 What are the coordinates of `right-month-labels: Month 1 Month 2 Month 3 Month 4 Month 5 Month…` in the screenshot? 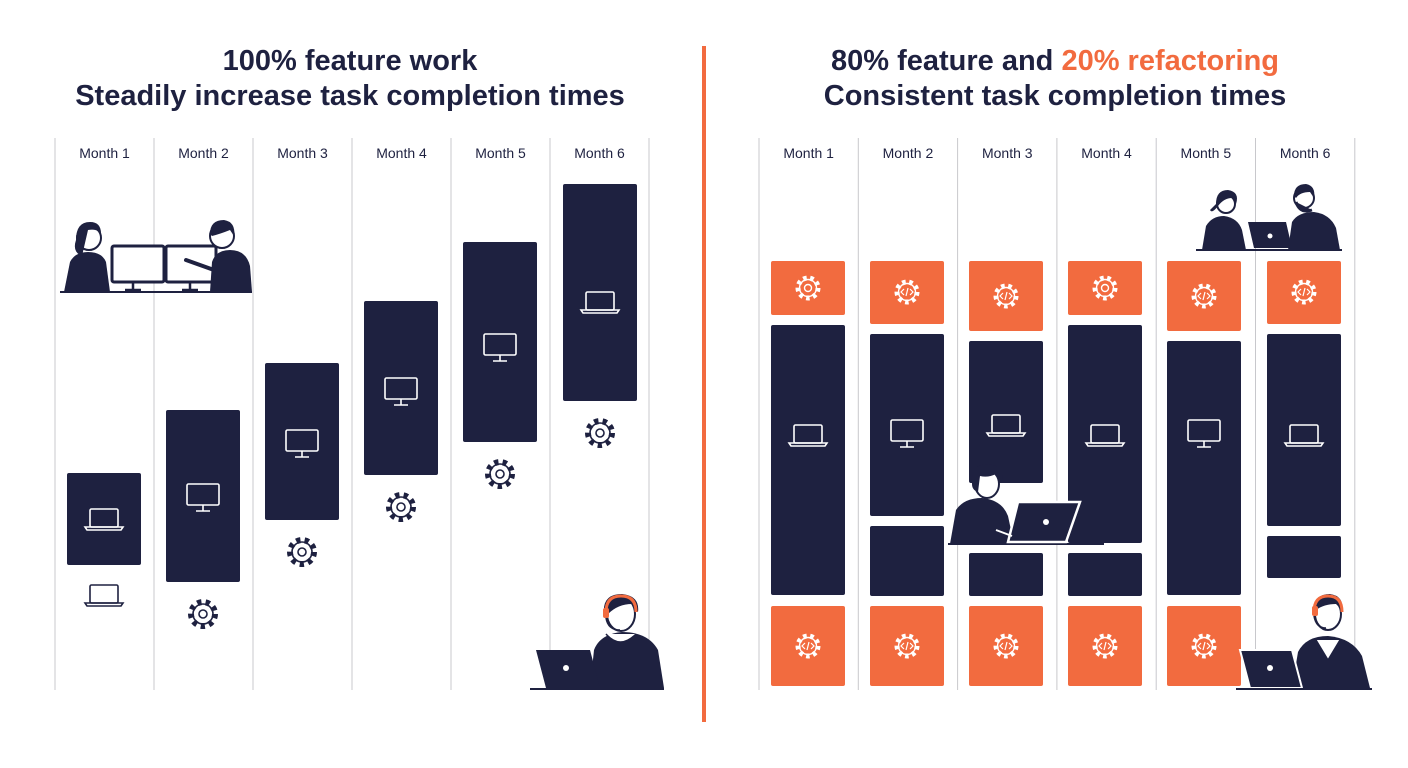 It's located at (1056, 153).